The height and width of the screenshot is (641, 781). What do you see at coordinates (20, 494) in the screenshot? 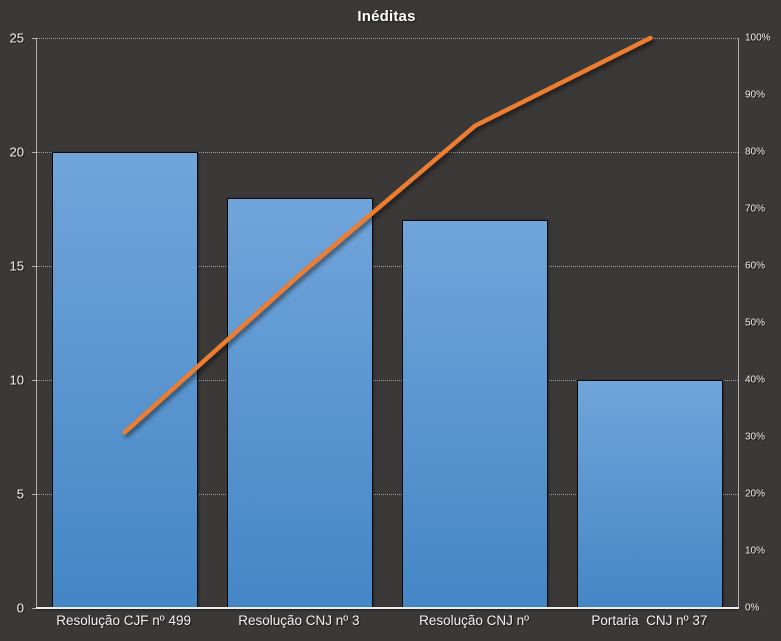
I see `left-axis-tick-label: 5` at bounding box center [20, 494].